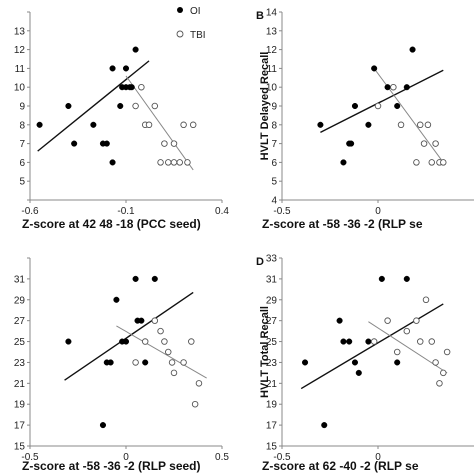 The width and height of the screenshot is (474, 474). I want to click on y-tick-label: 19, so click(272, 405).